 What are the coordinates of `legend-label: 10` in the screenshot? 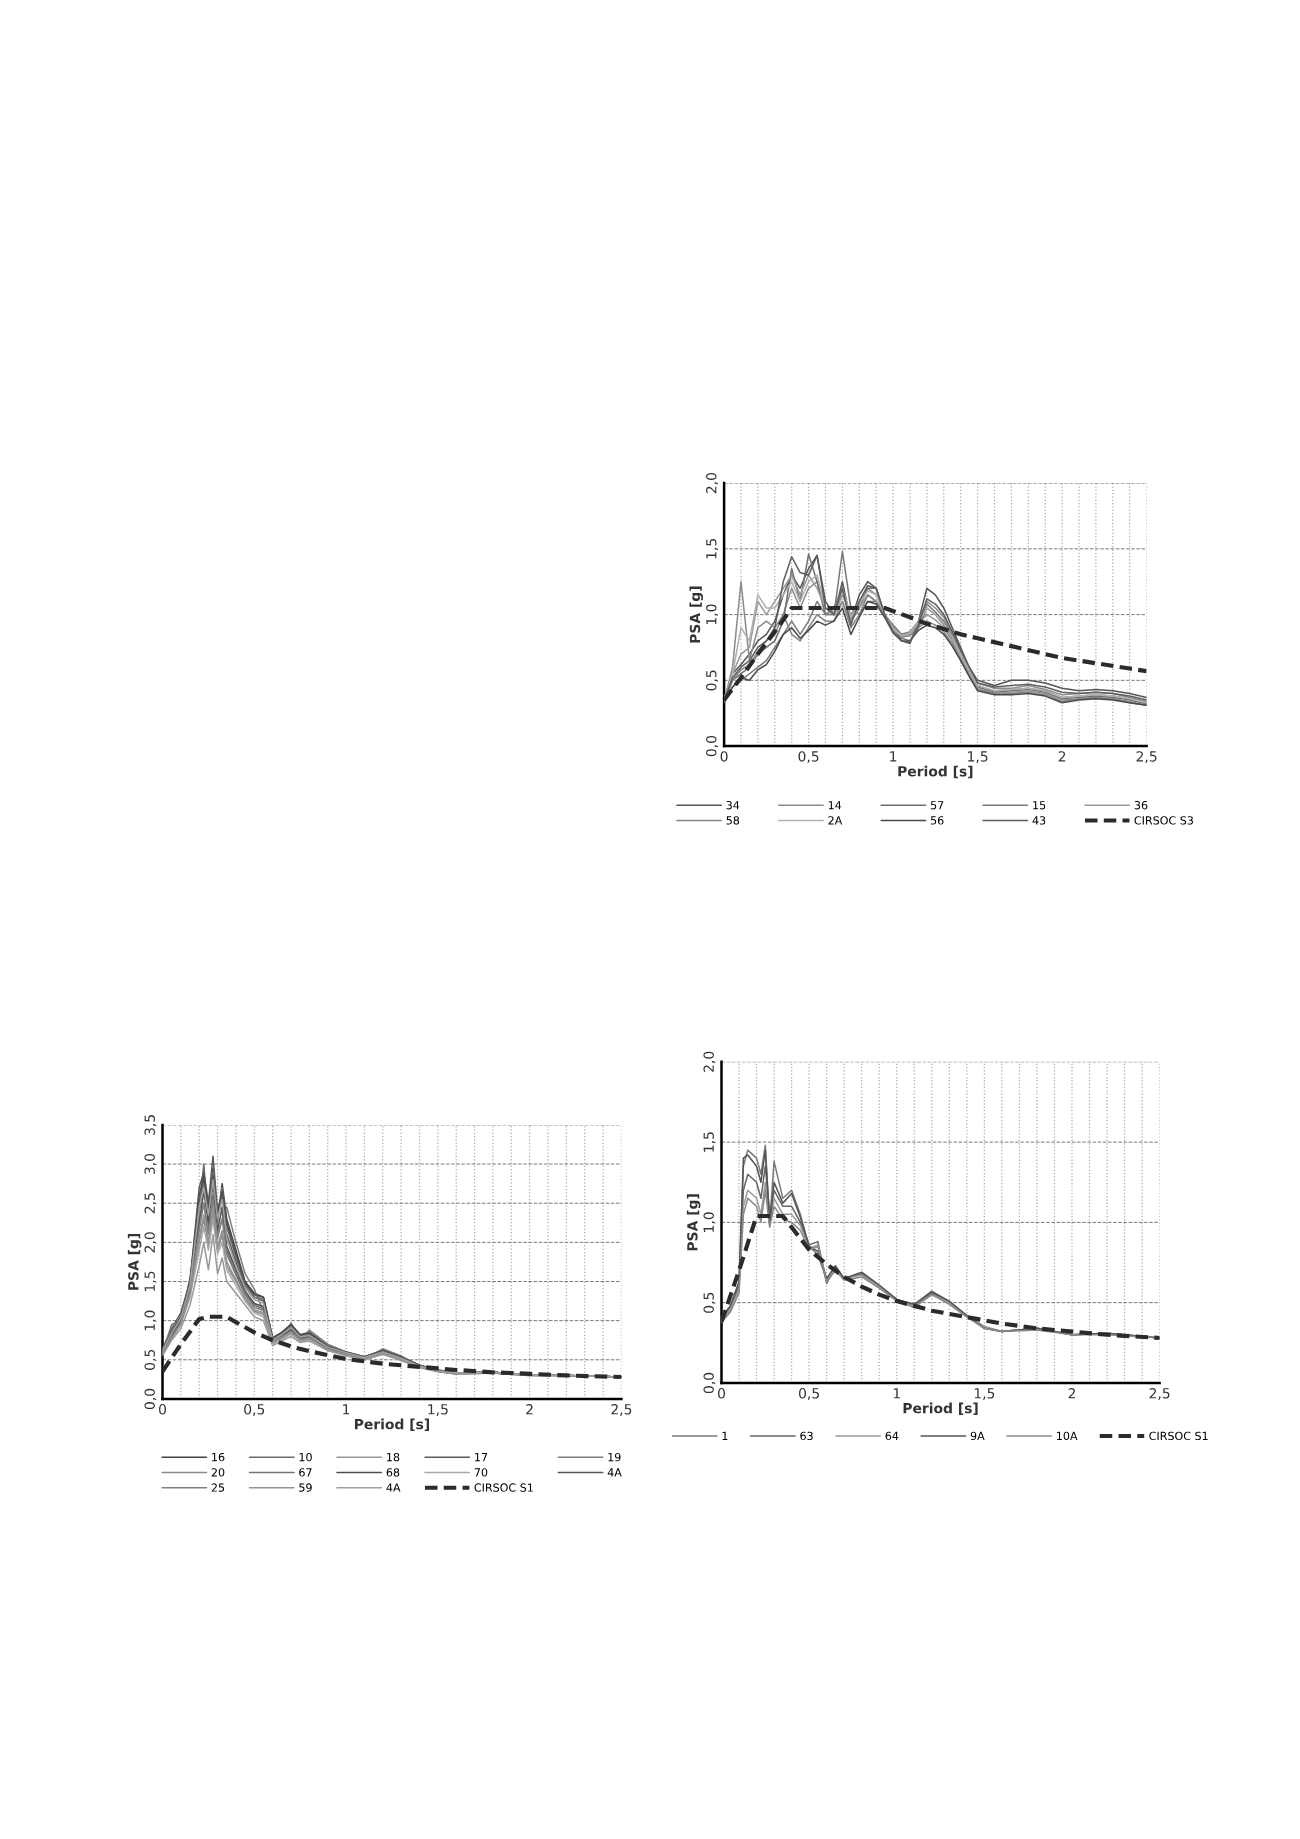 It's located at (305, 1457).